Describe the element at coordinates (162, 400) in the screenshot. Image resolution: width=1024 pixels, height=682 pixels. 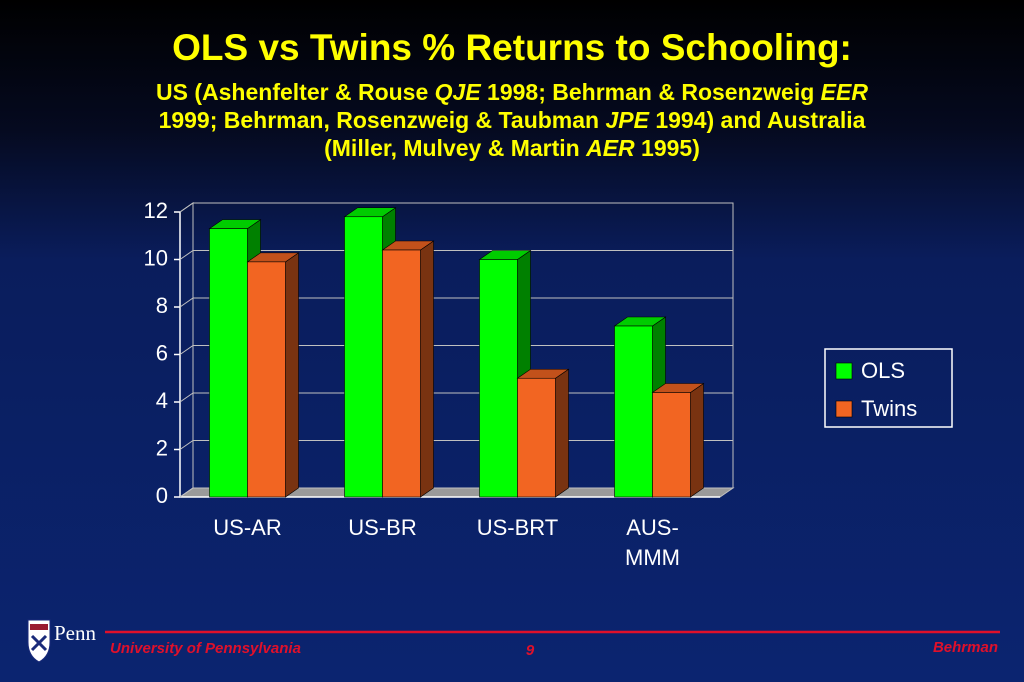
I see `y-tick-label: 4` at that location.